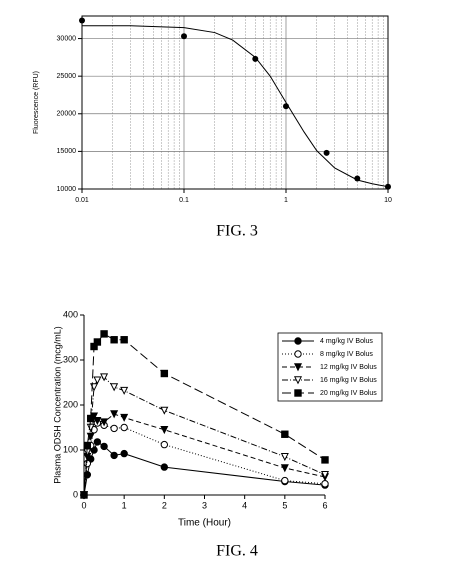 The height and width of the screenshot is (588, 474). I want to click on x-axis-label: Time (Hour), so click(204, 523).